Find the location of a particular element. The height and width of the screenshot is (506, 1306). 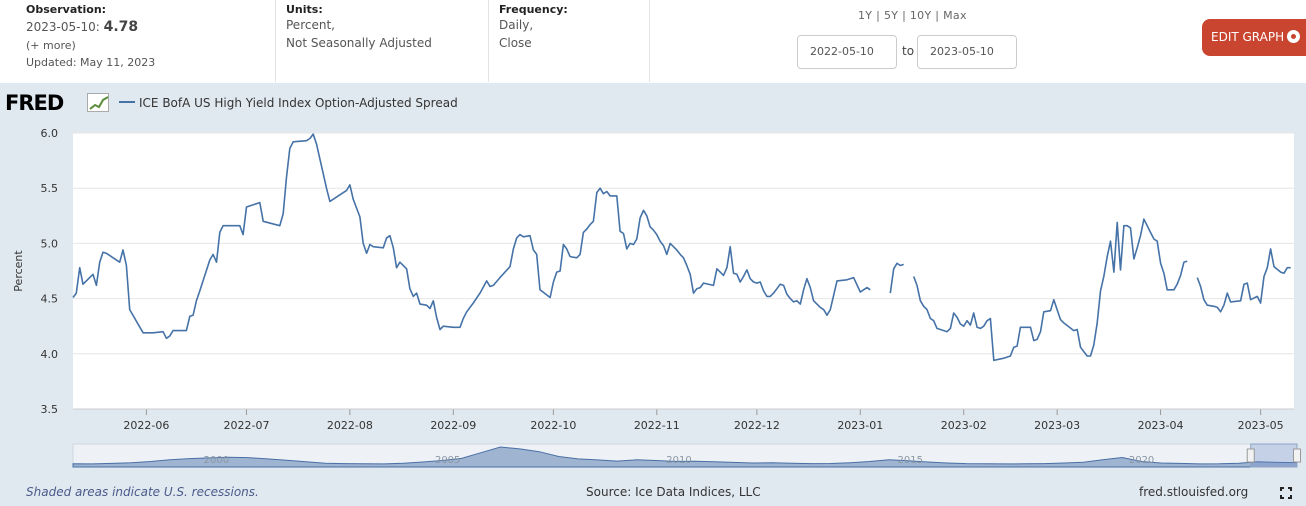

frequency-label: Frequency: is located at coordinates (533, 9).